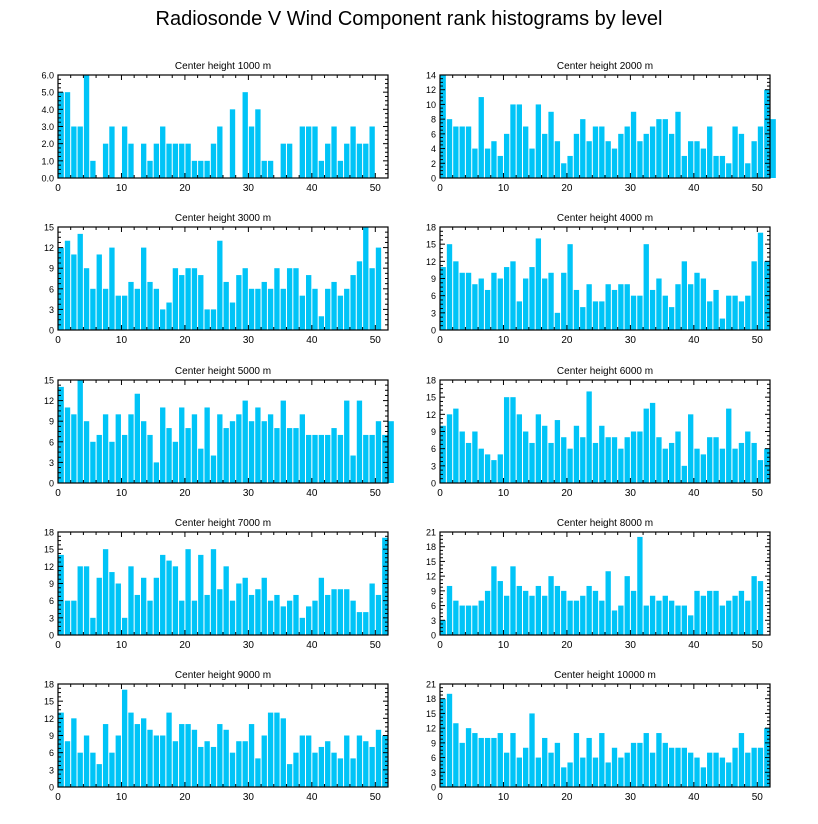 The height and width of the screenshot is (824, 818). What do you see at coordinates (47, 161) in the screenshot?
I see `y-tick-label: 1.0` at bounding box center [47, 161].